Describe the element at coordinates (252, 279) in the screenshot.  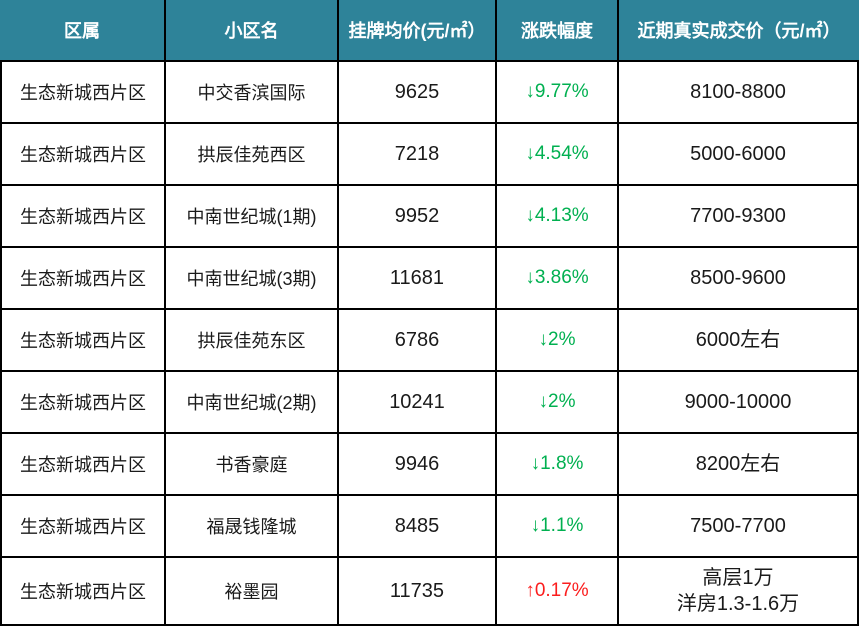
I see `cell-community: 中南世纪城(3期)` at that location.